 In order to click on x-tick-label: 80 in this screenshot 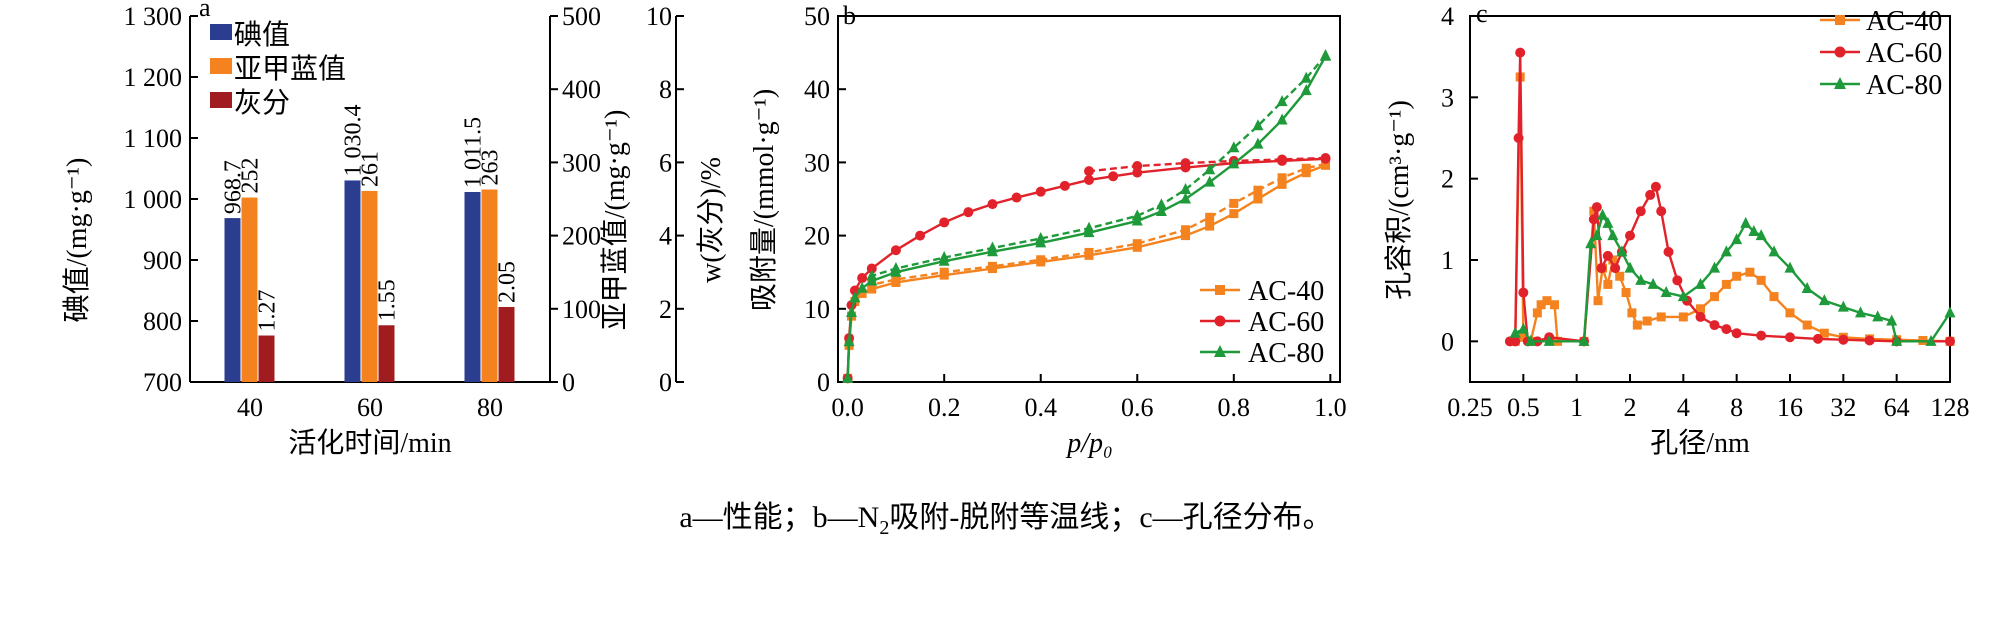, I will do `click(490, 407)`.